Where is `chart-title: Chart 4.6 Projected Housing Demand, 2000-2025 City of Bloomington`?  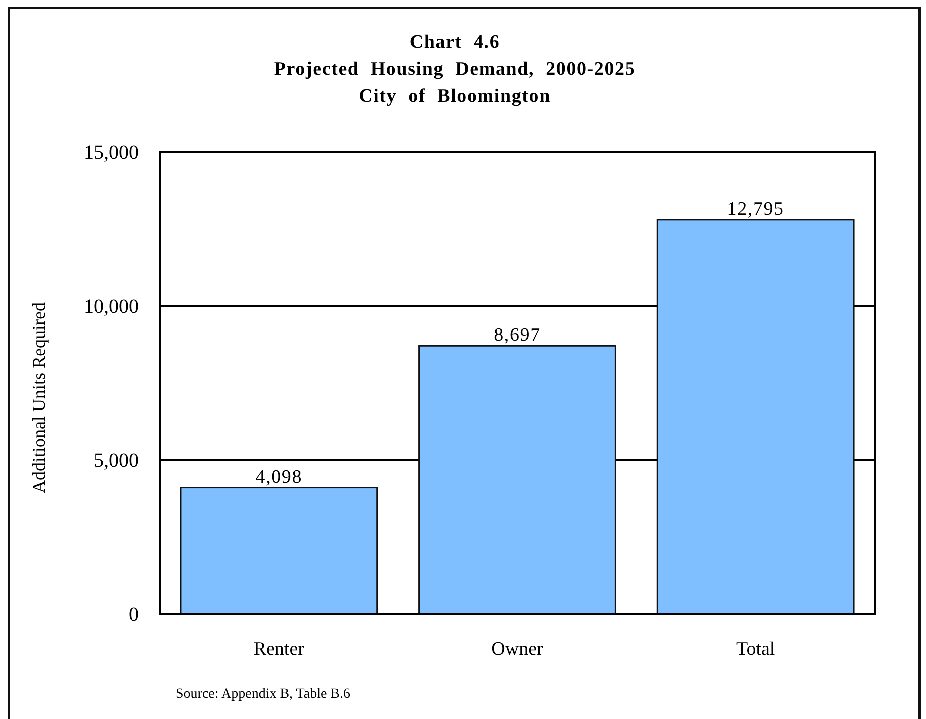 chart-title: Chart 4.6 Projected Housing Demand, 2000-2025 City of Bloomington is located at coordinates (455, 69).